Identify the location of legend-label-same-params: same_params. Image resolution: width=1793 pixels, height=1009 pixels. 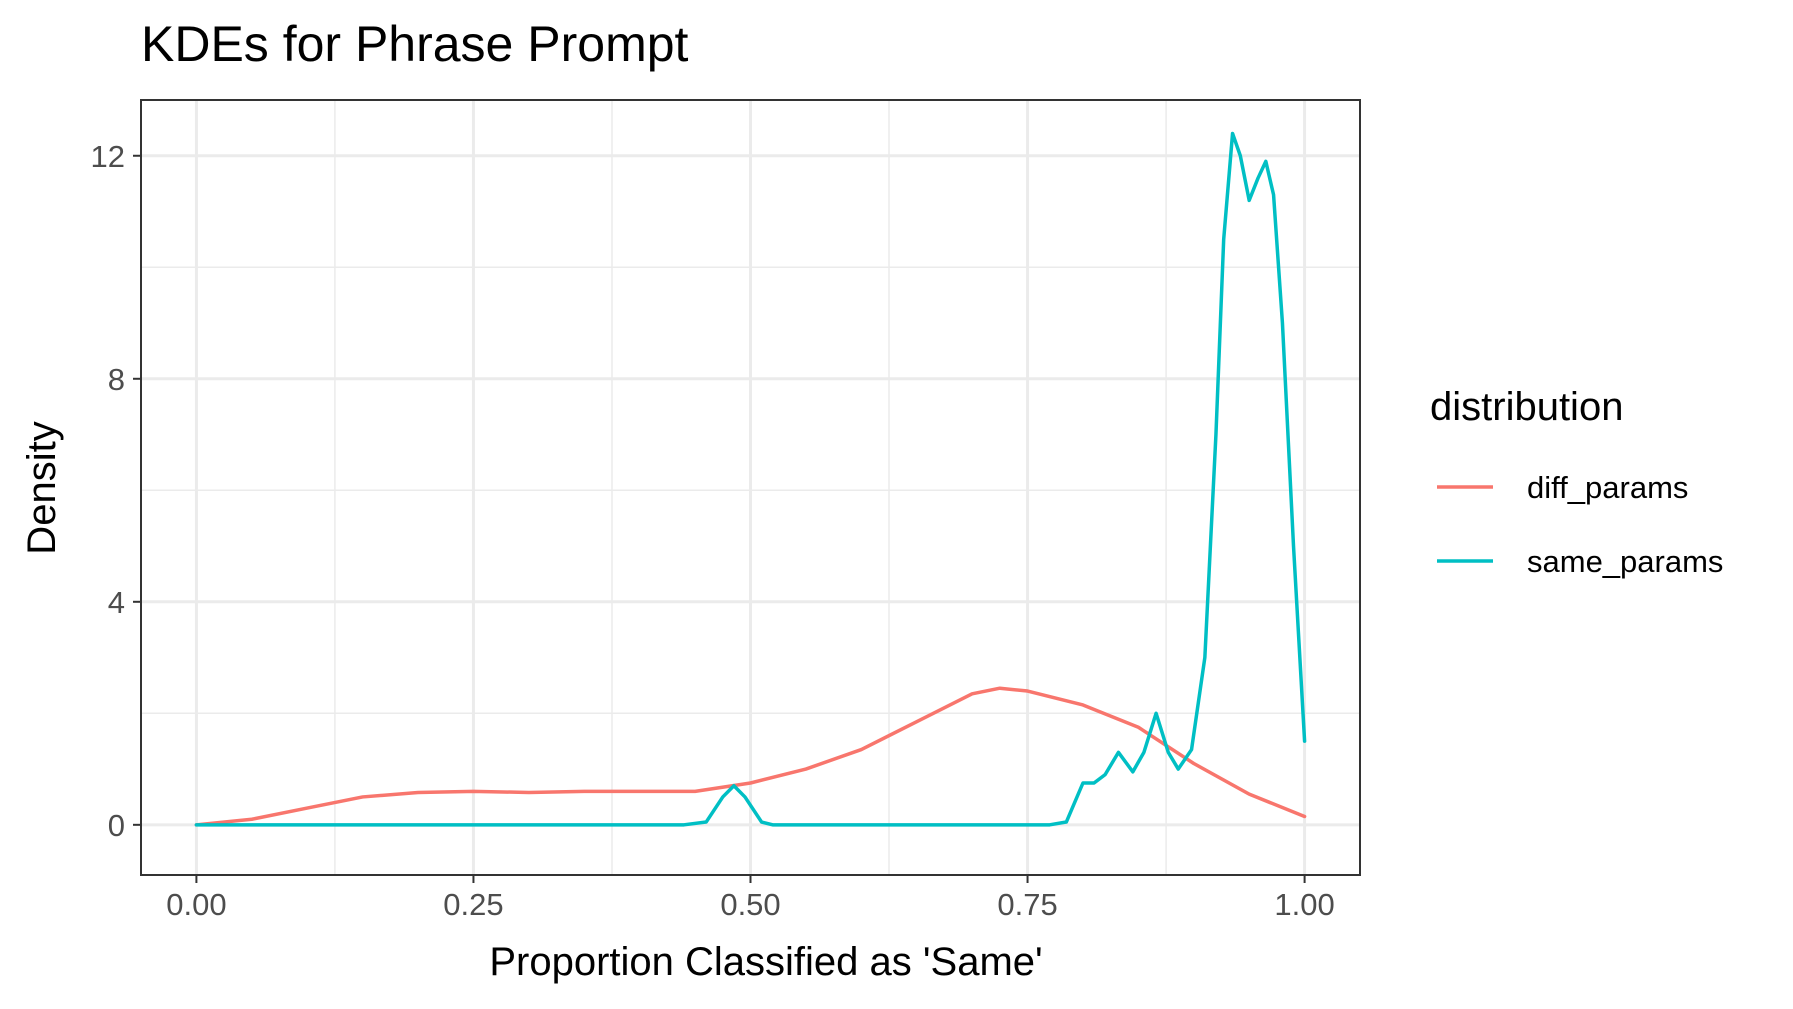
(1625, 561).